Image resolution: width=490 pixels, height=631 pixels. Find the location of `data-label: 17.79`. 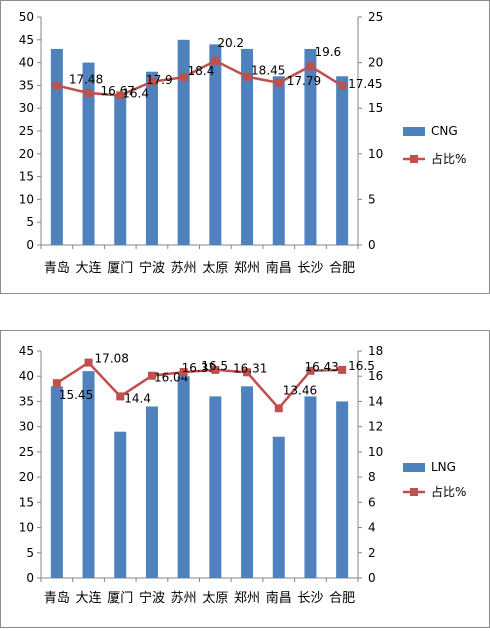

data-label: 17.79 is located at coordinates (304, 81).